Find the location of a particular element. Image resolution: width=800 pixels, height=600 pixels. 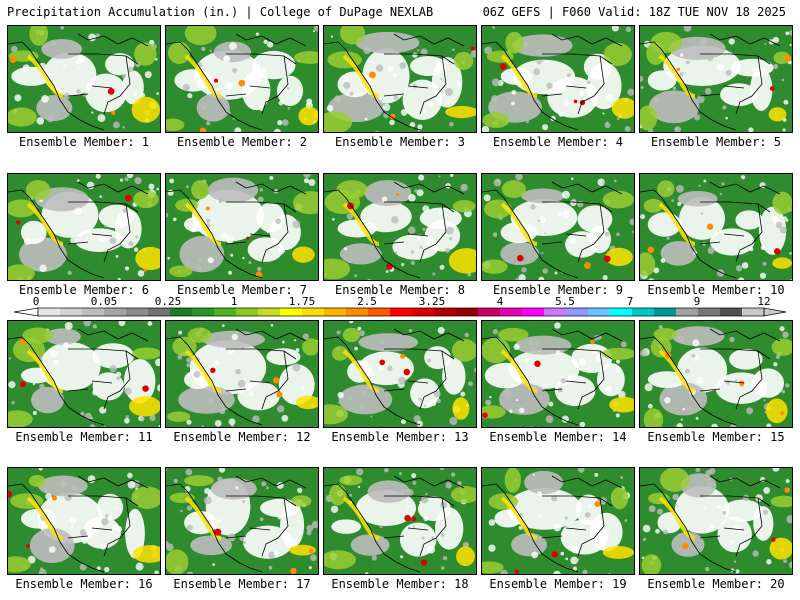

colorbar-tick-label: 1.75 is located at coordinates (302, 301).